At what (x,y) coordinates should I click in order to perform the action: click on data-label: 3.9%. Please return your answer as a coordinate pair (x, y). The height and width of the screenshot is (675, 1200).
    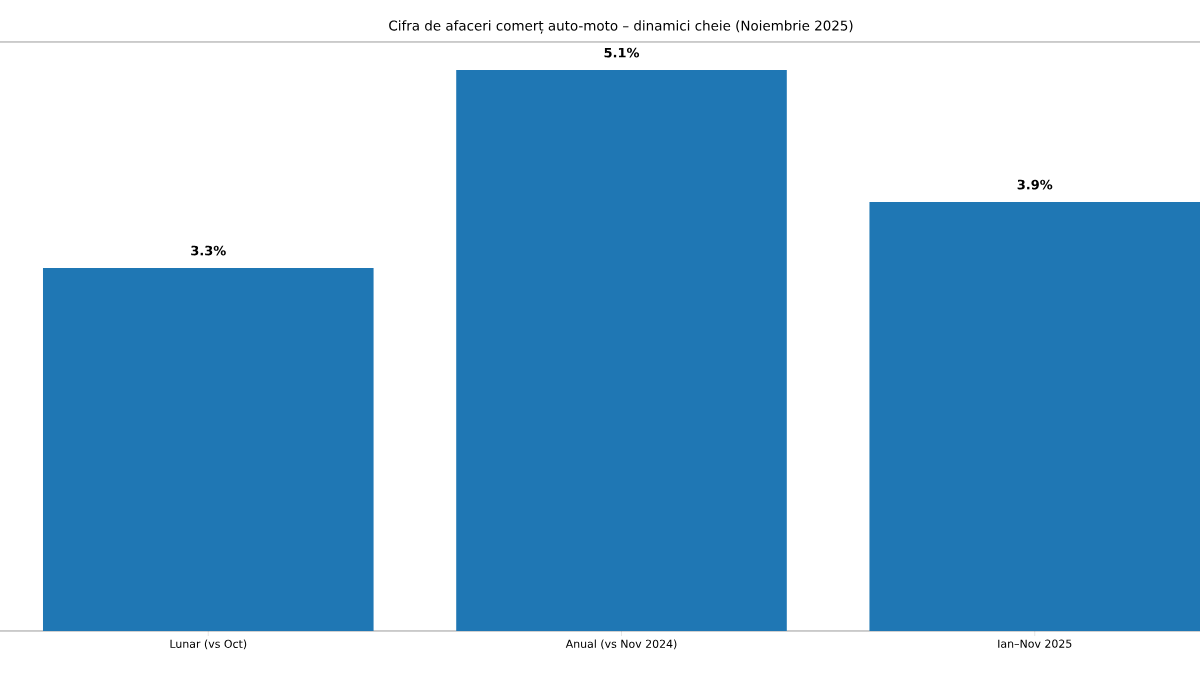
    Looking at the image, I should click on (1035, 184).